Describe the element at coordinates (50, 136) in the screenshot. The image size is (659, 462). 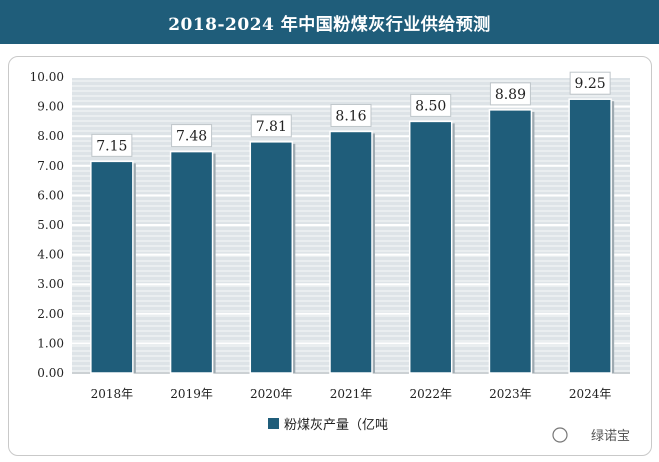
I see `y-tick-label: 8.00` at that location.